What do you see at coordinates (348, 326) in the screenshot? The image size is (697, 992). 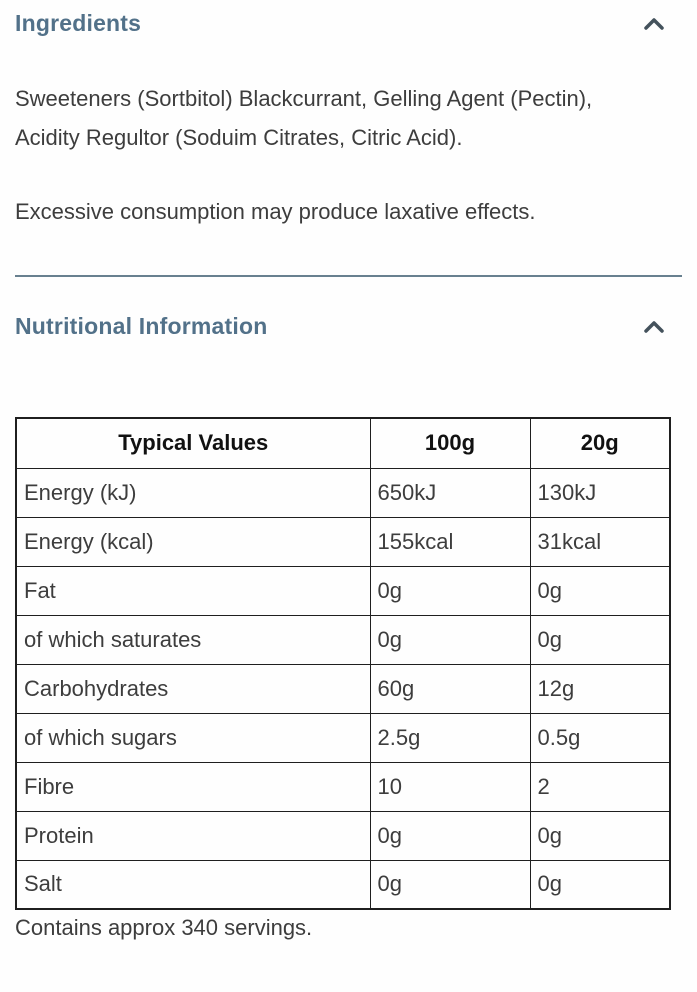 I see `accordion-header-nutrition: Nutritional Information` at bounding box center [348, 326].